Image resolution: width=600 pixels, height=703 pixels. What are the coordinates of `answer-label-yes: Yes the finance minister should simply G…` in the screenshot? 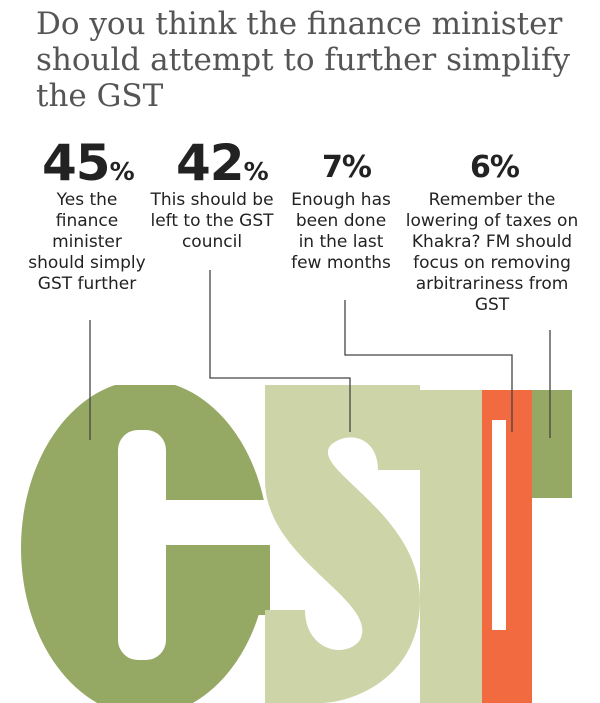 It's located at (87, 242).